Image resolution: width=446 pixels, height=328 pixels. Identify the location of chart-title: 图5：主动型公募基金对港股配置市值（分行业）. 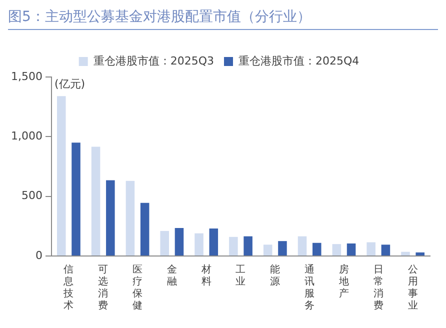
(223, 19).